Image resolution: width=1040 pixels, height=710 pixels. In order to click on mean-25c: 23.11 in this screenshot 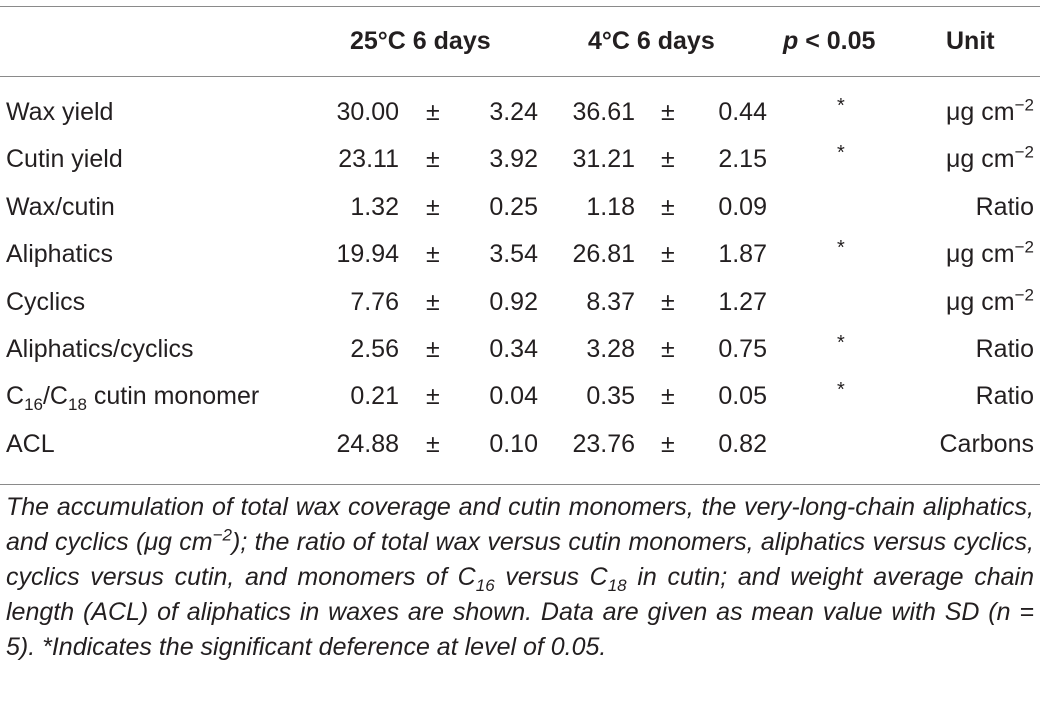, I will do `click(368, 159)`.